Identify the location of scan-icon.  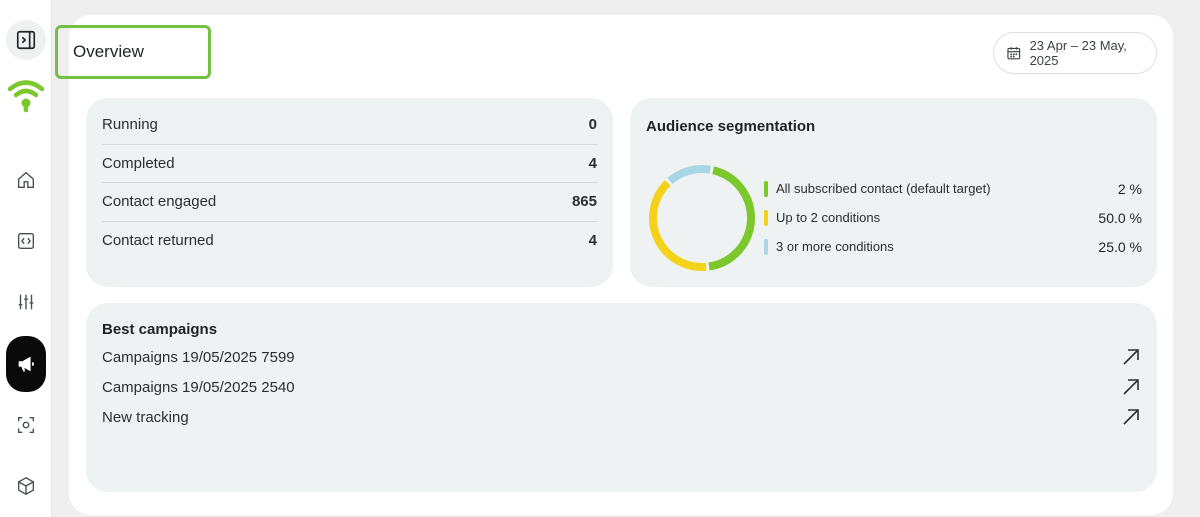
(26, 425).